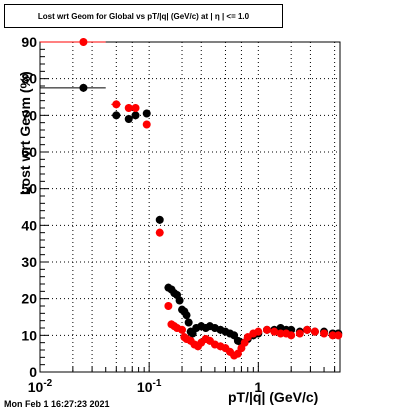 Image resolution: width=400 pixels, height=414 pixels. What do you see at coordinates (29, 262) in the screenshot?
I see `y-tick-label: 30` at bounding box center [29, 262].